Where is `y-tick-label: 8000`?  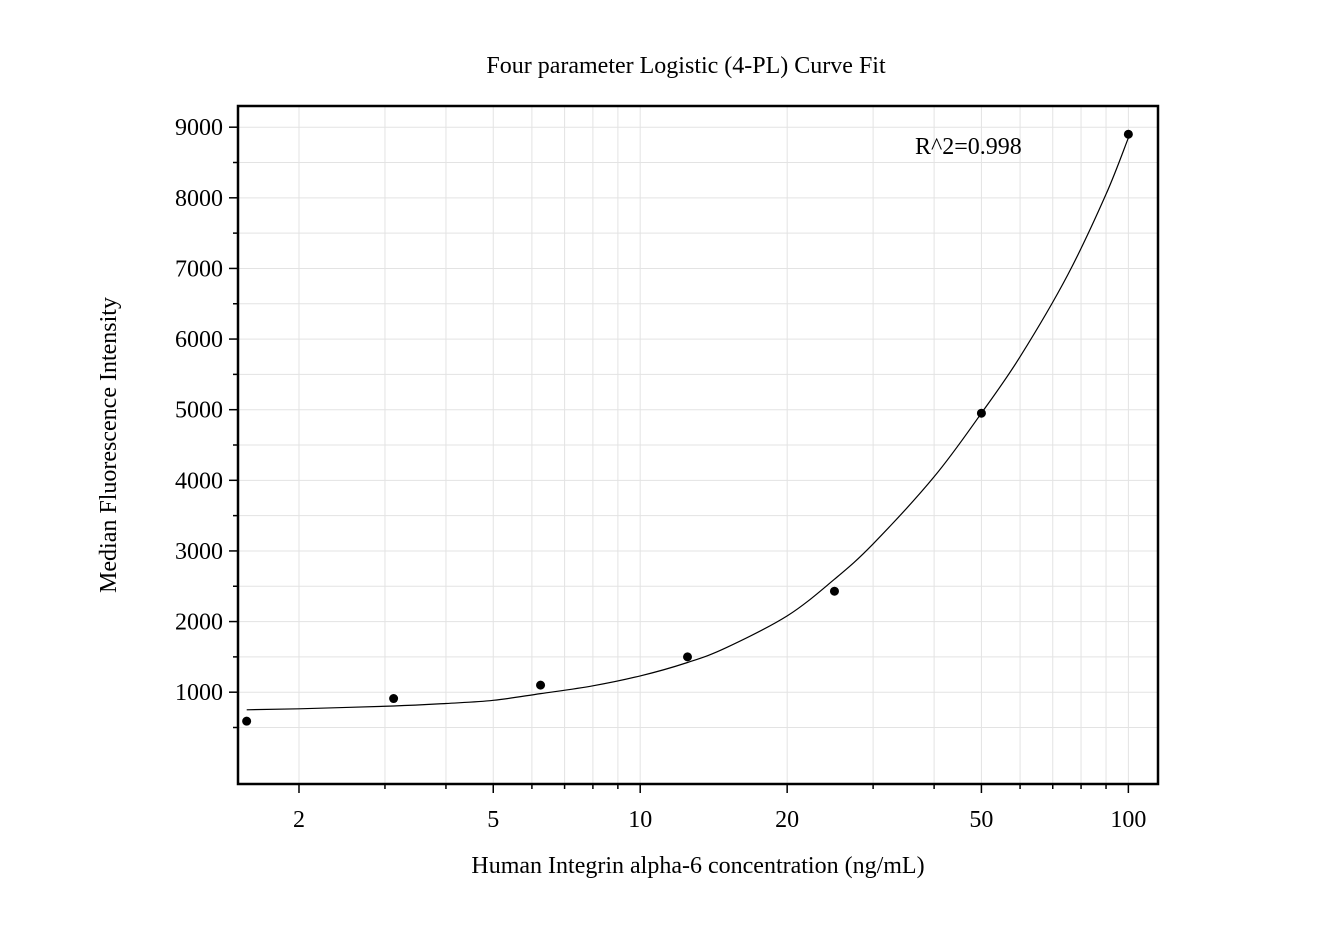 y-tick-label: 8000 is located at coordinates (199, 199).